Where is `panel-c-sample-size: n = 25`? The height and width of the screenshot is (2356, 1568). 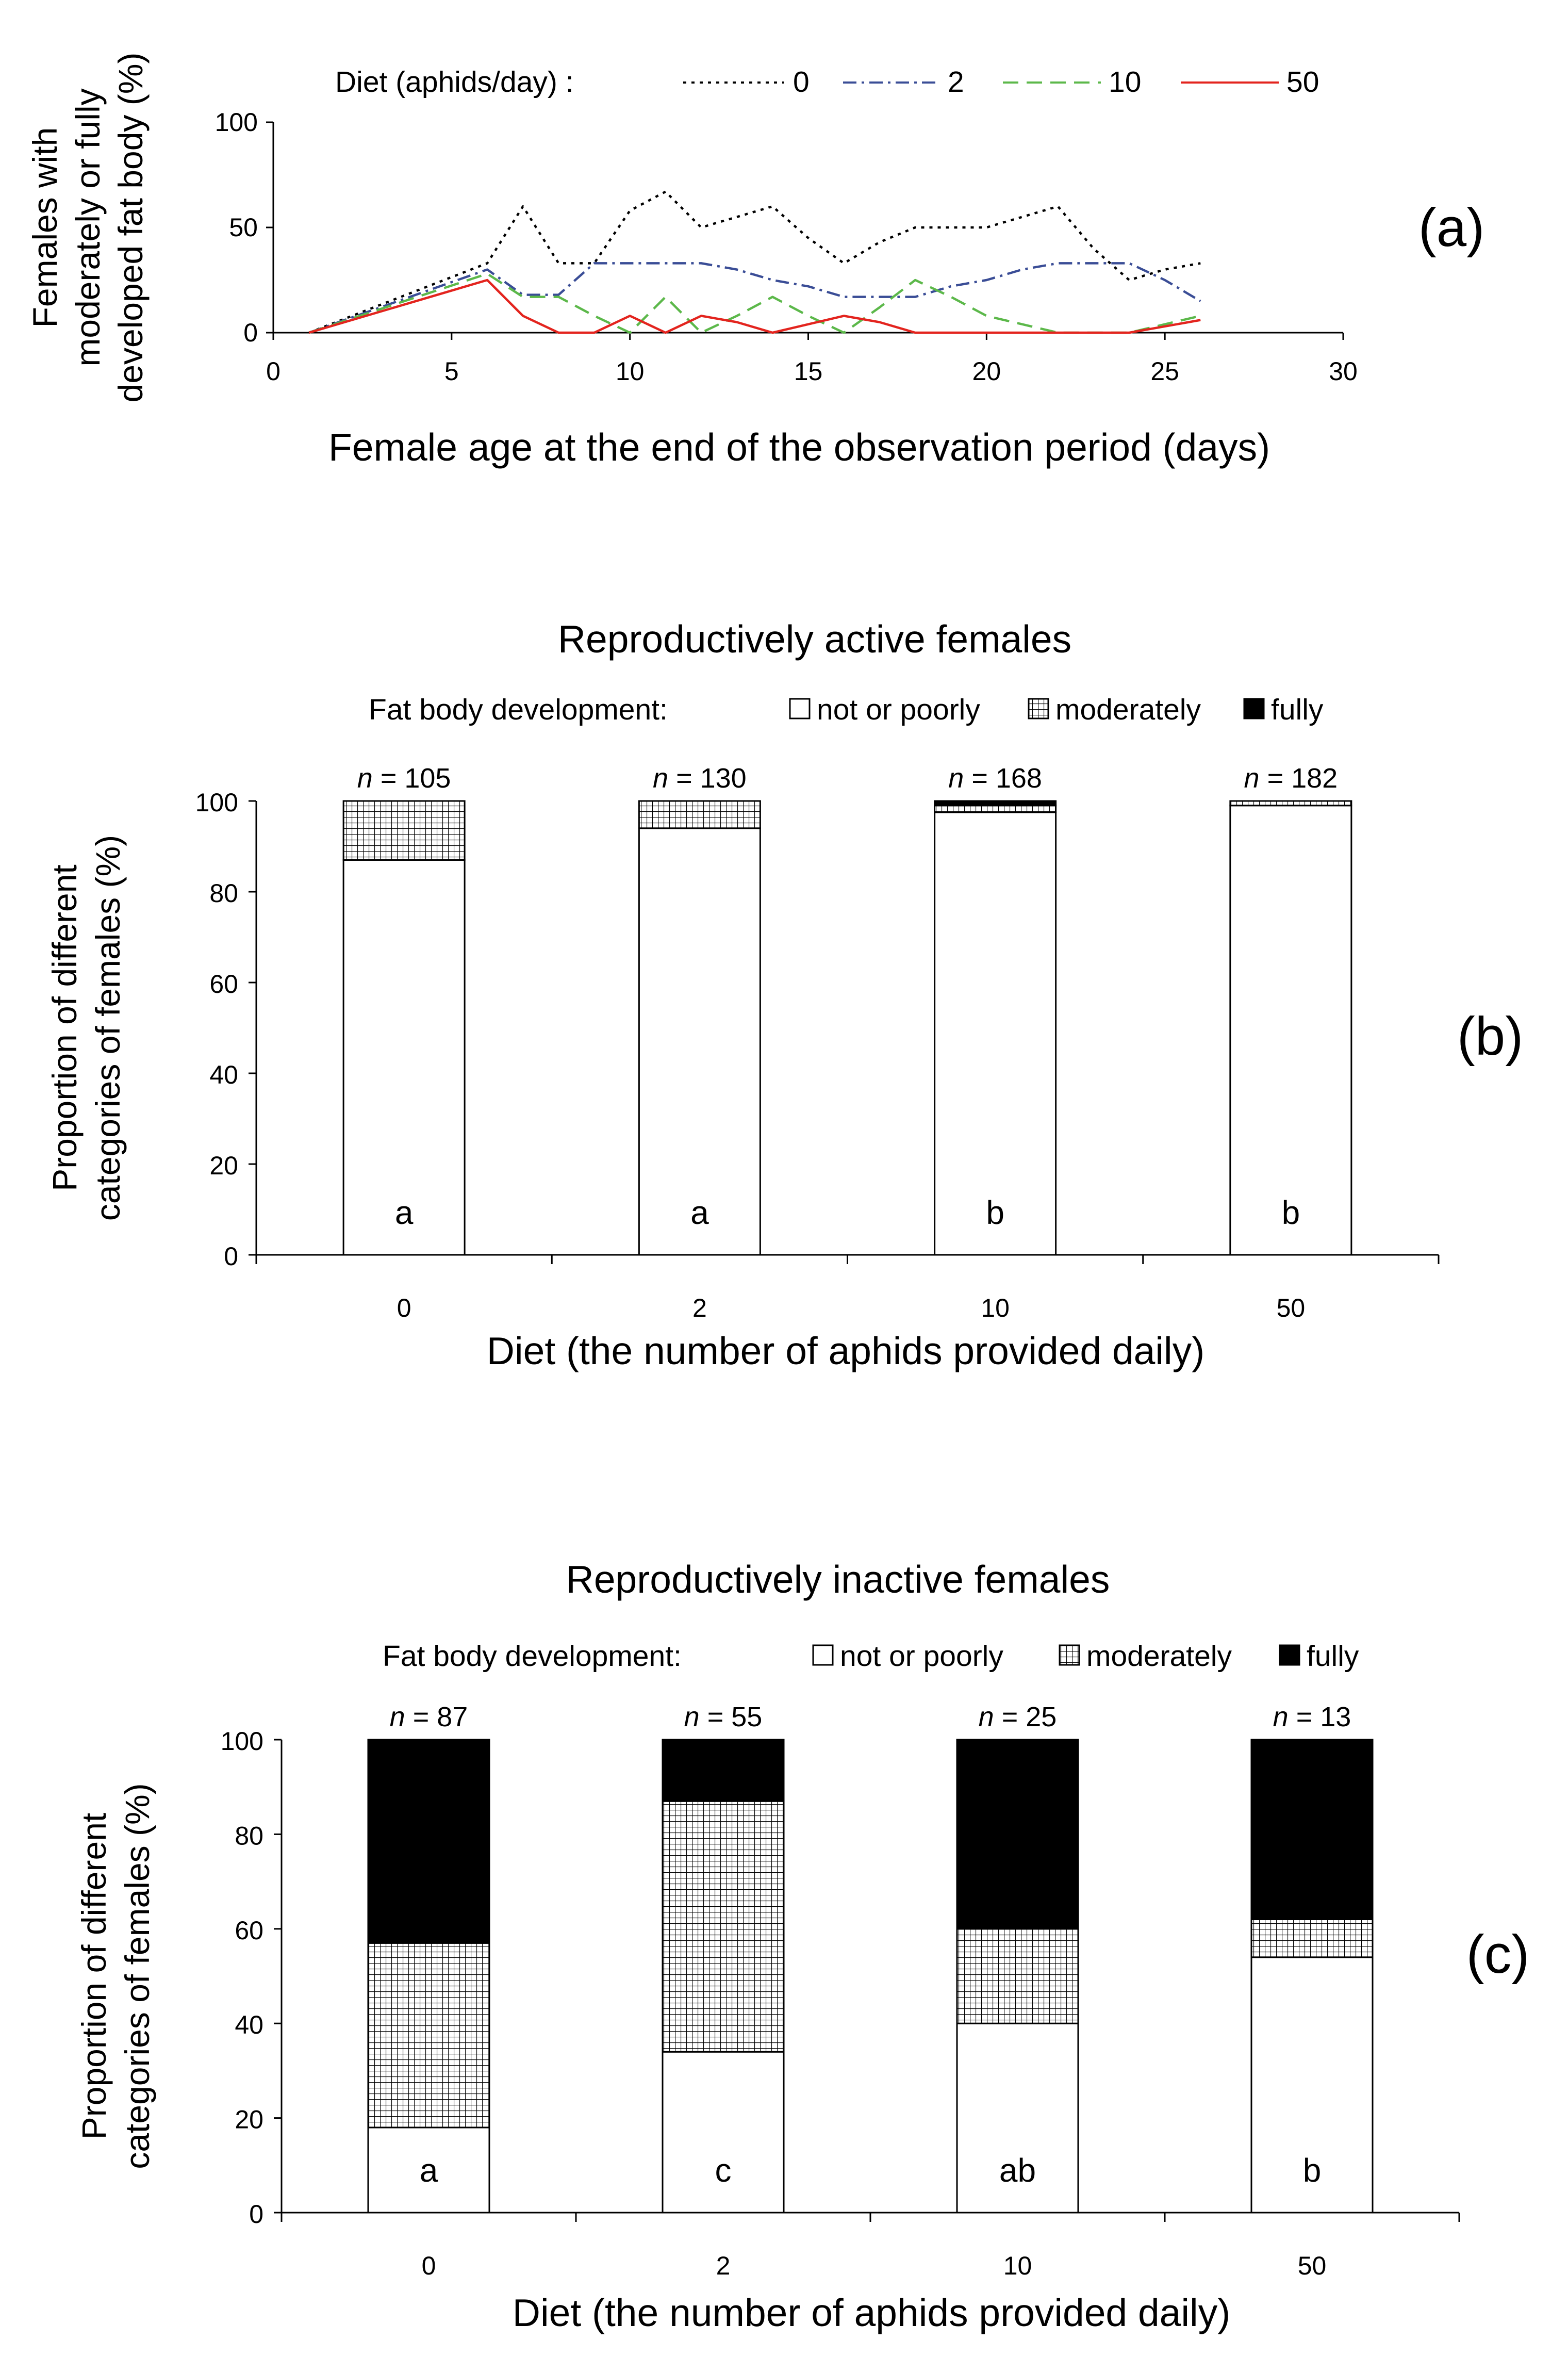 panel-c-sample-size: n = 25 is located at coordinates (1018, 1717).